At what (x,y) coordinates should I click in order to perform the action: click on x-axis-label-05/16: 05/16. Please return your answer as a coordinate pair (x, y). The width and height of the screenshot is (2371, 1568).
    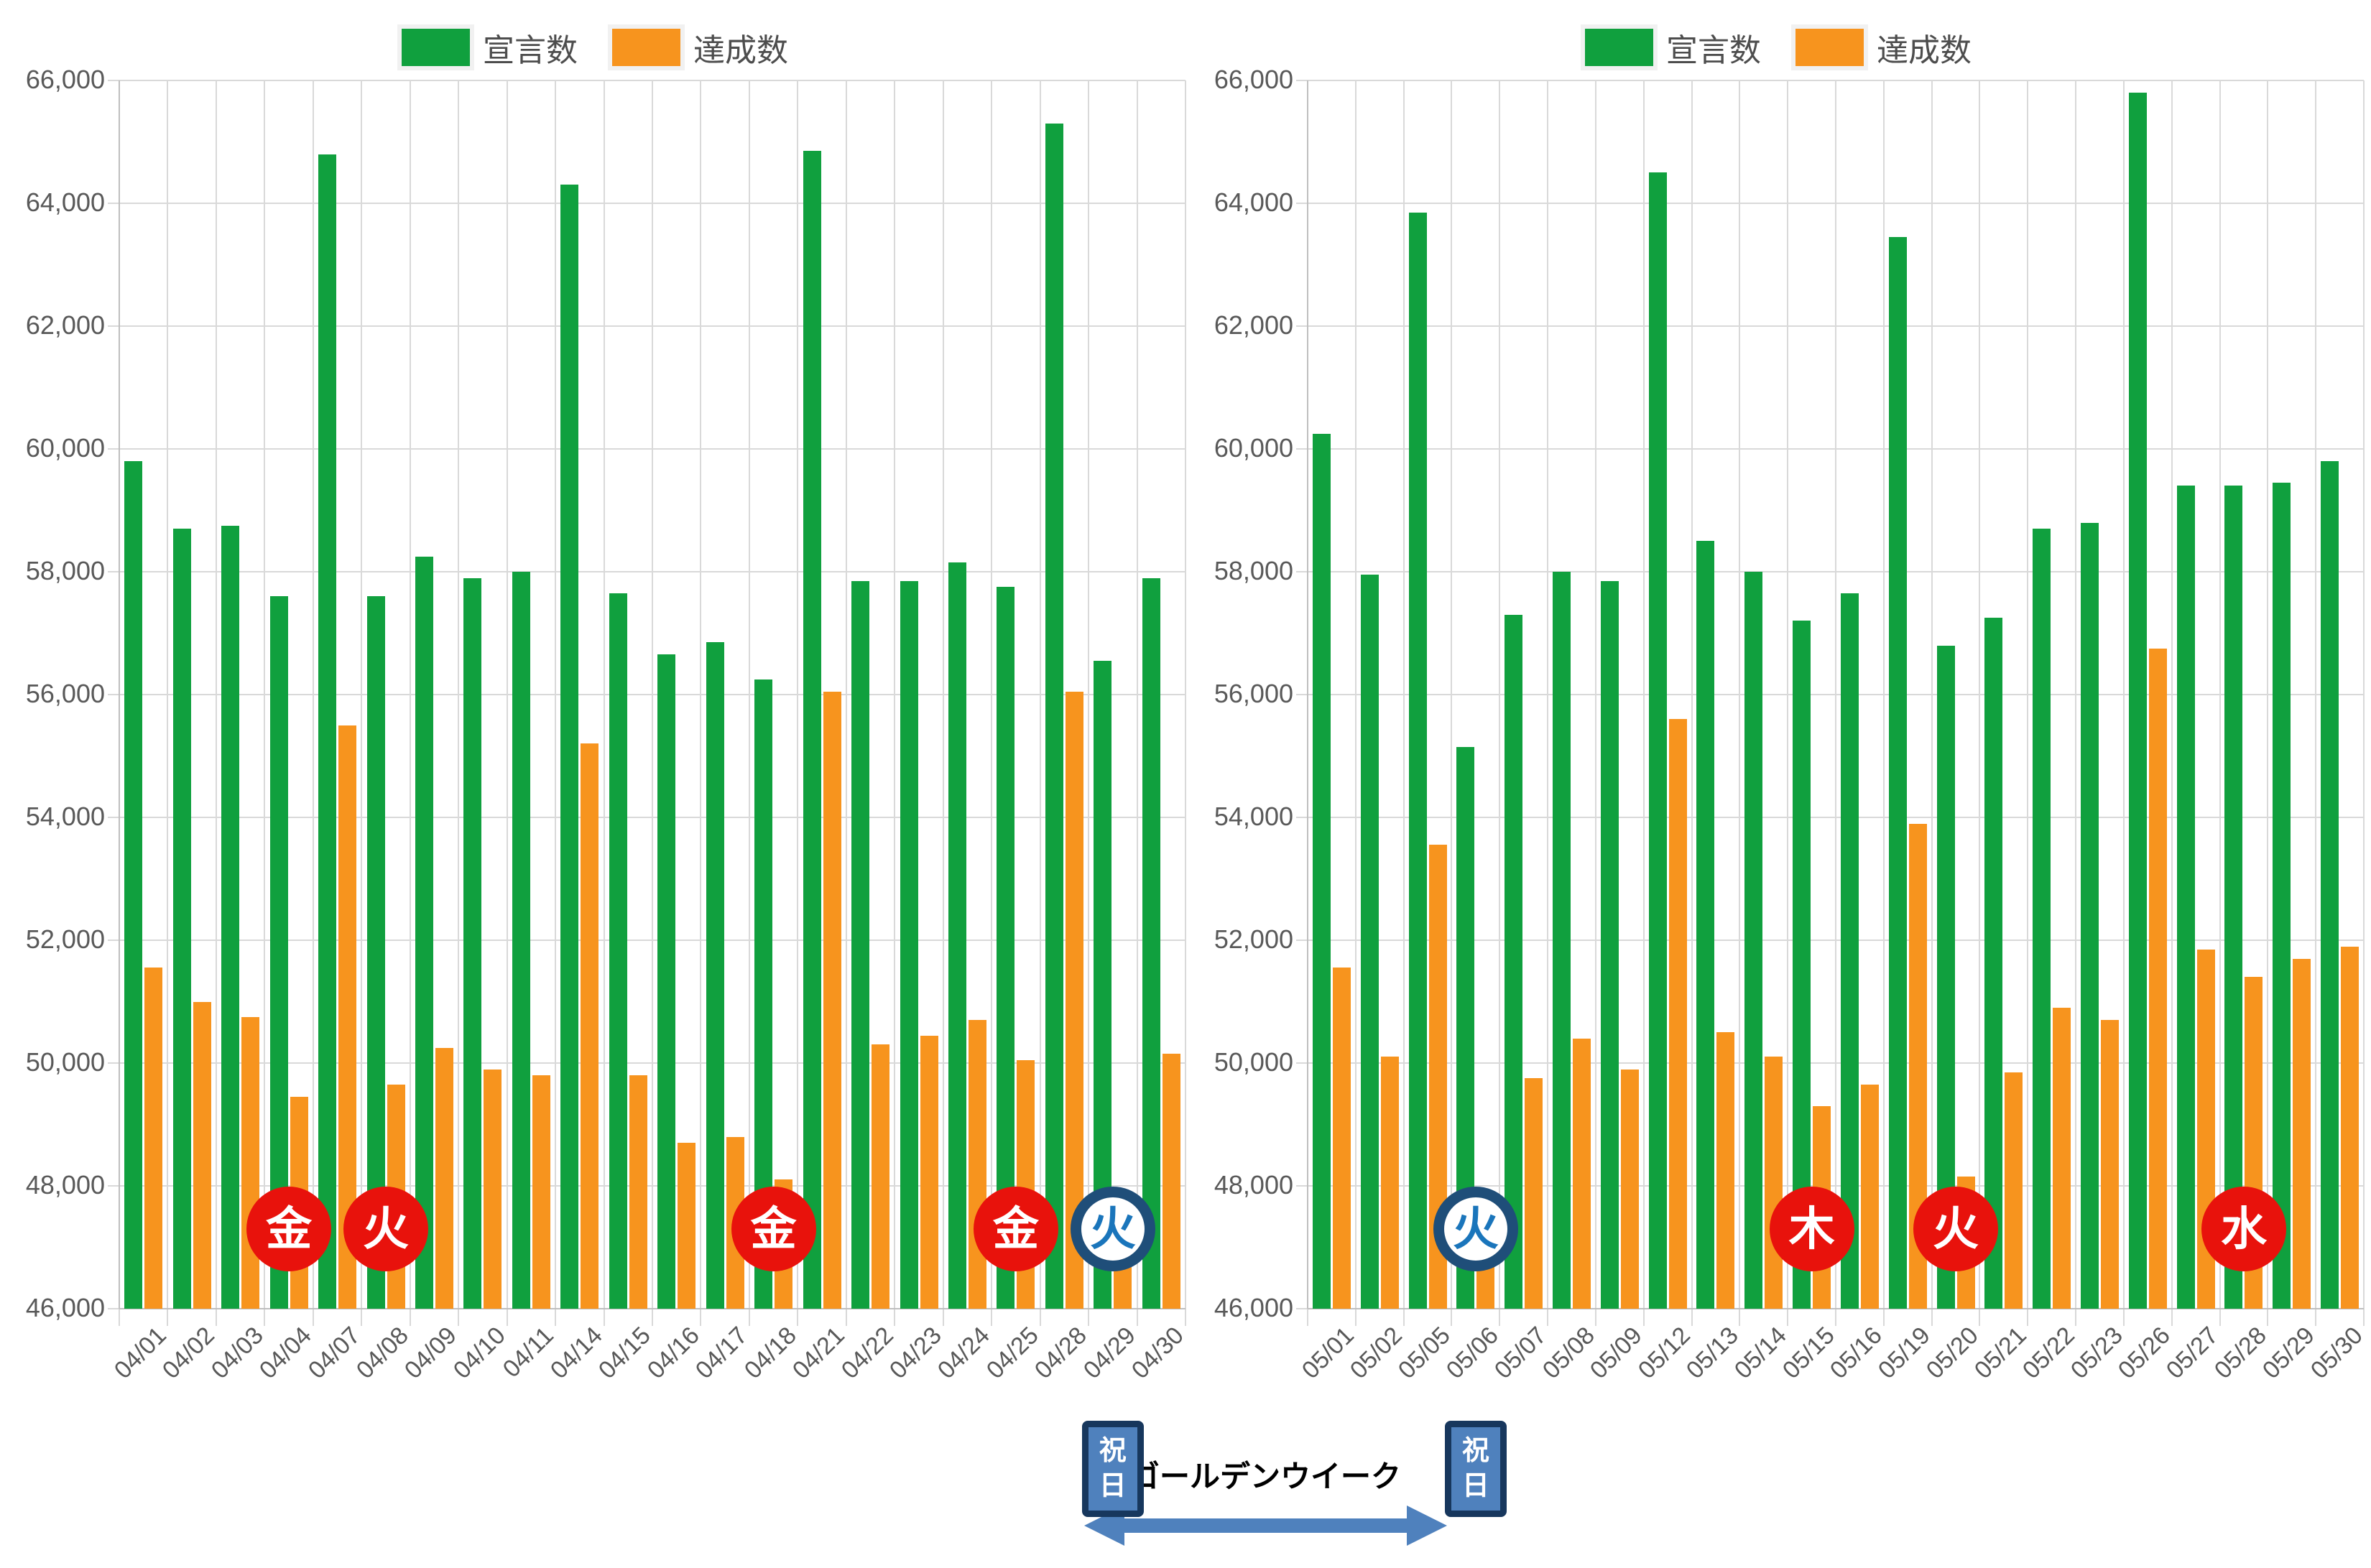
    Looking at the image, I should click on (1856, 1354).